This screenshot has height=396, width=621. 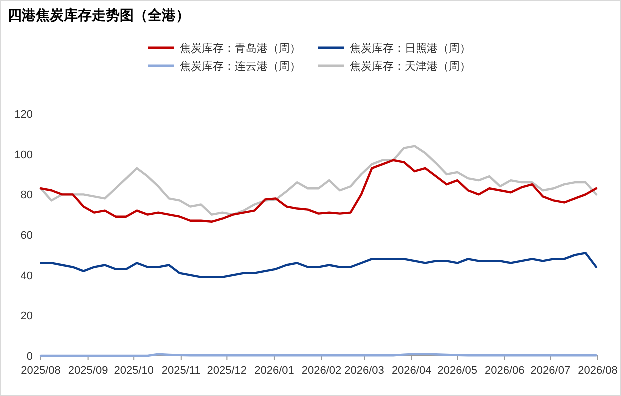 What do you see at coordinates (598, 371) in the screenshot?
I see `x-tick-label: 2026/08` at bounding box center [598, 371].